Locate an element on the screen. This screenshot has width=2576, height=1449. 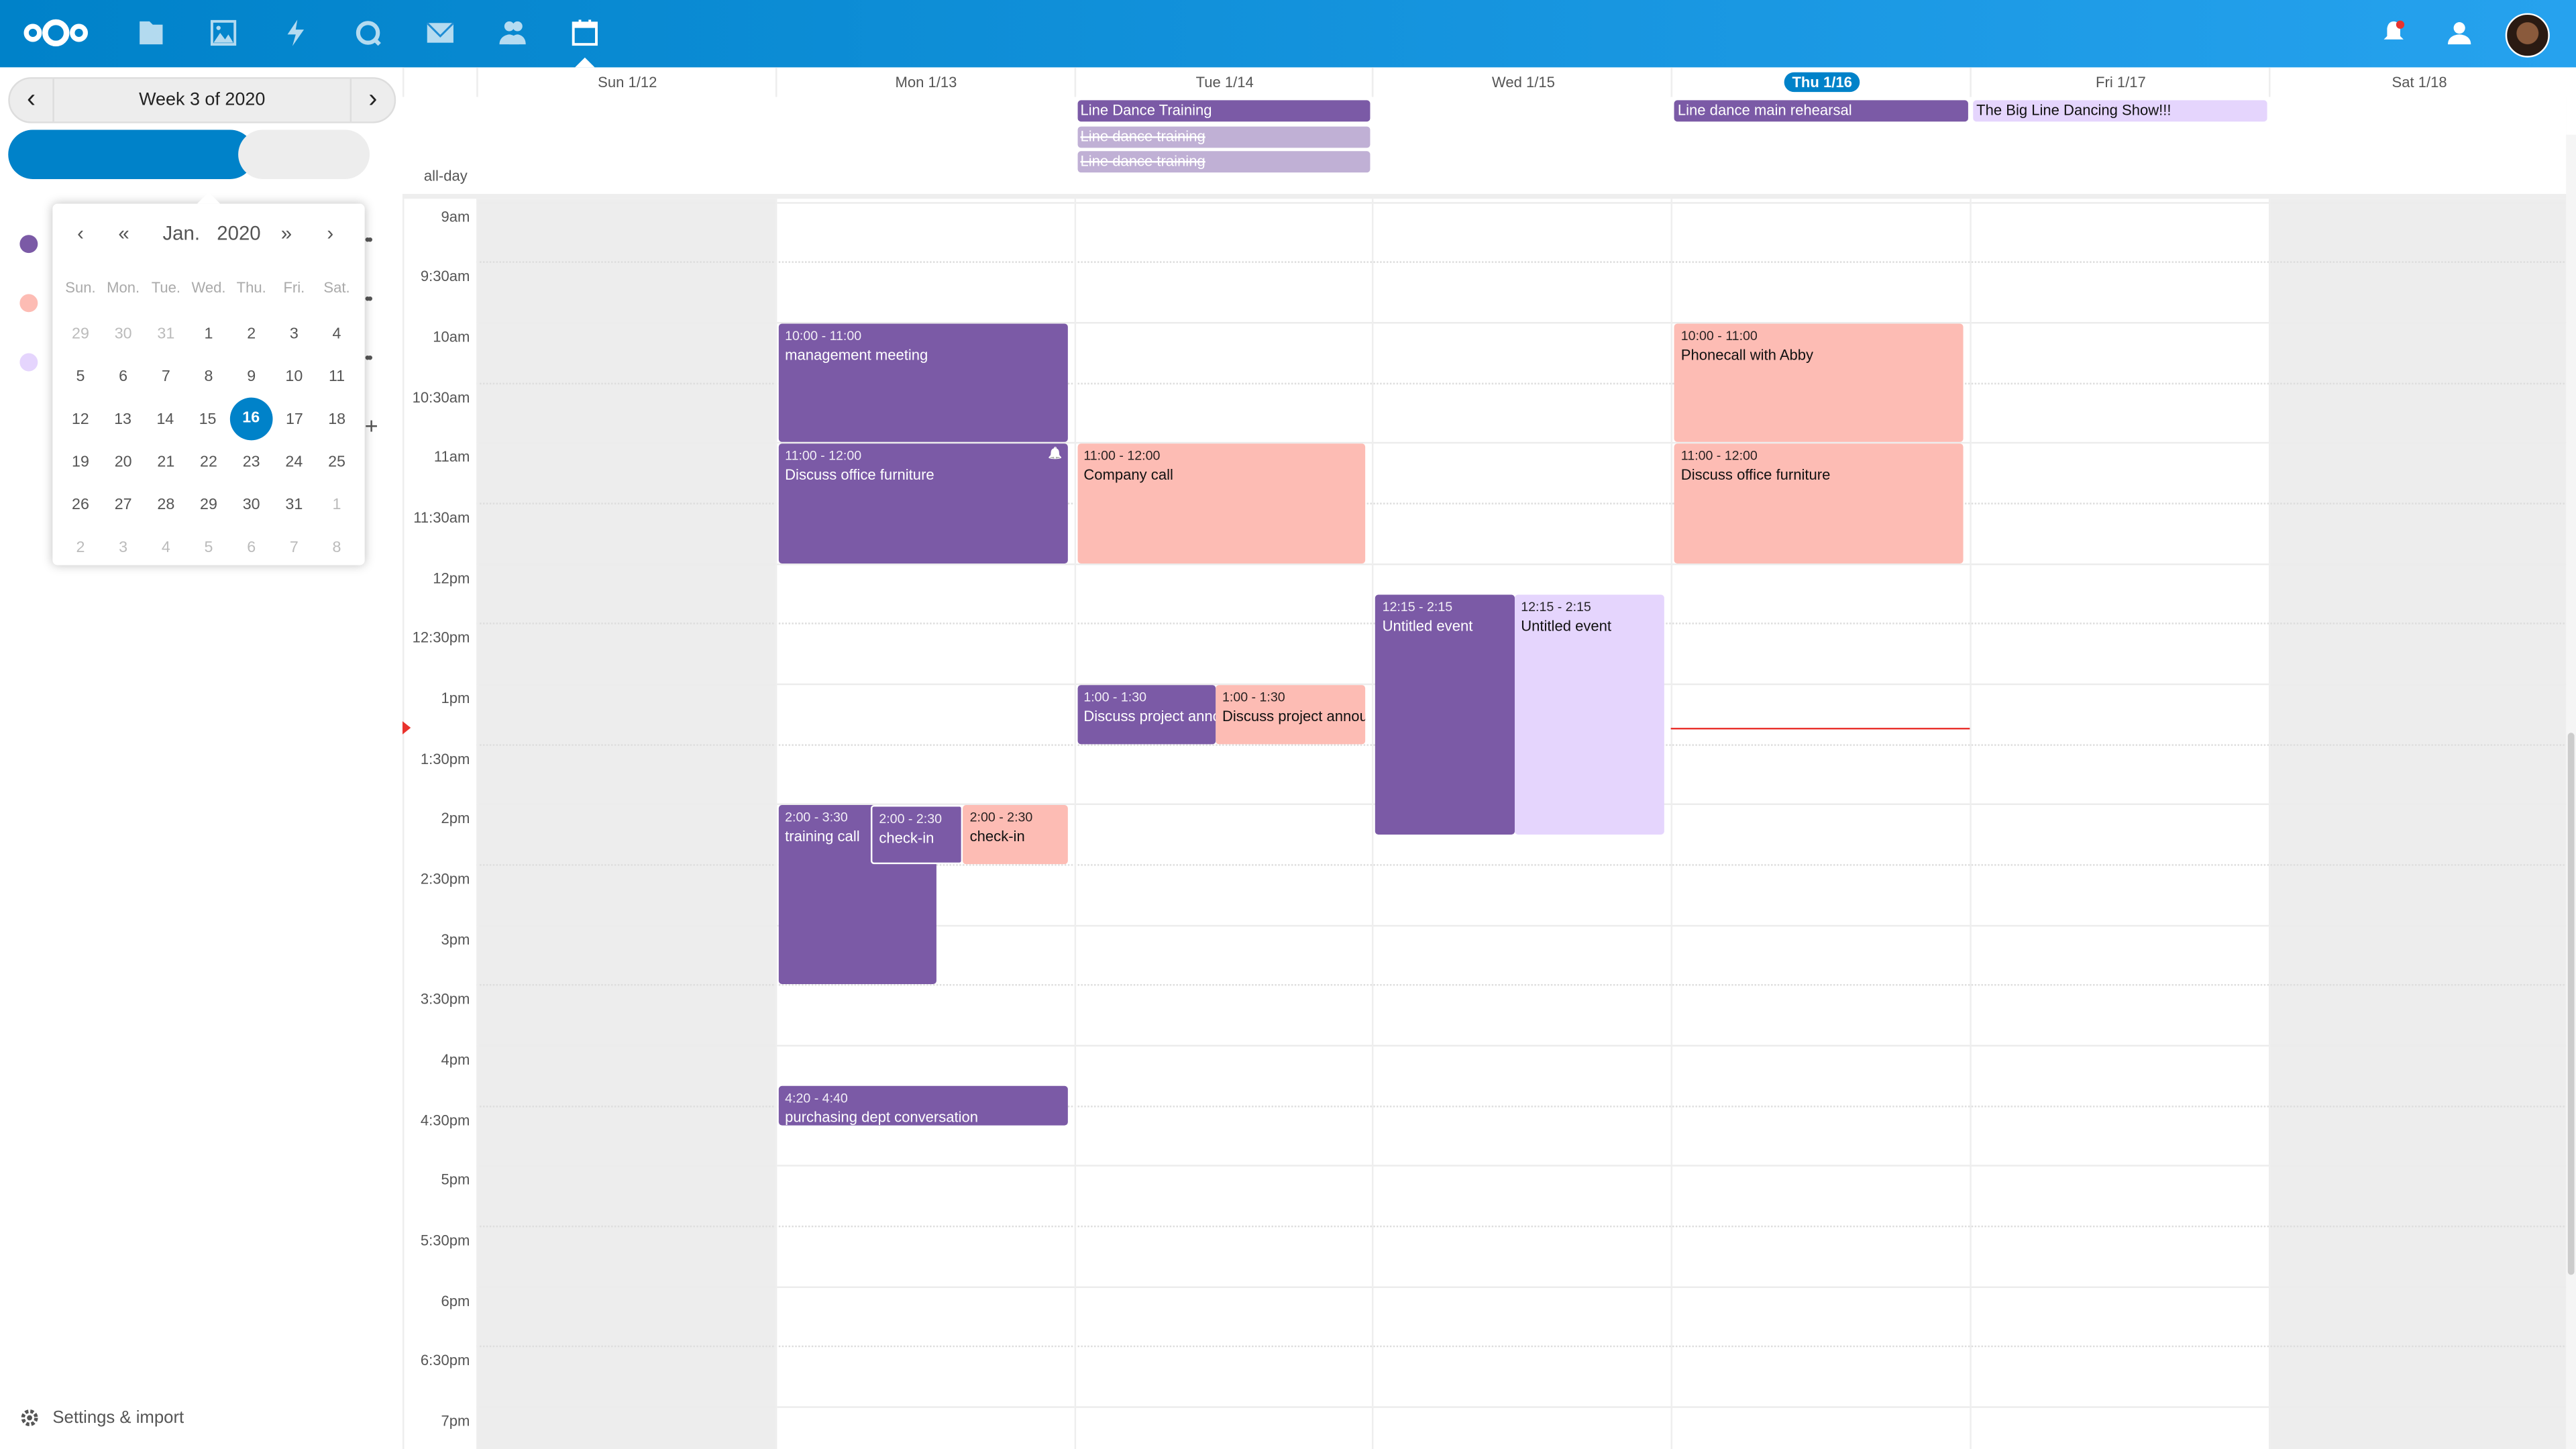
calendar-event: 11:00 - 12:00 Discuss office furniture 🔔 is located at coordinates (922, 504).